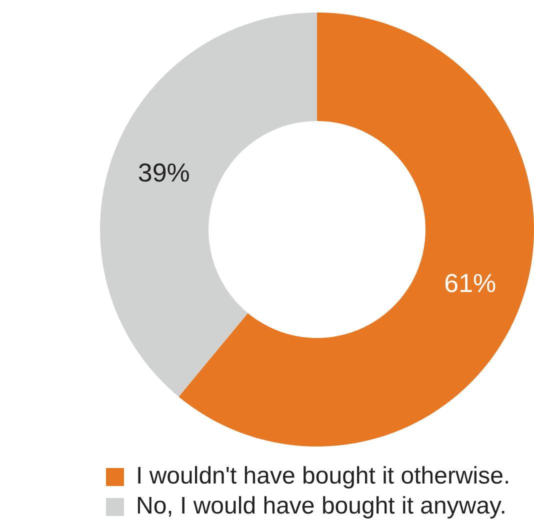  I want to click on data-label: 39%, so click(164, 173).